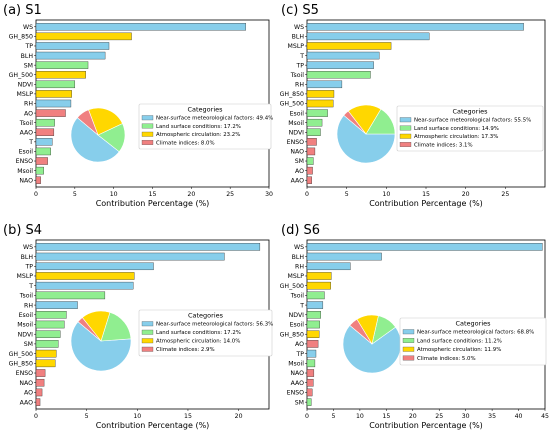  Describe the element at coordinates (299, 402) in the screenshot. I see `y-tick-label: SM` at that location.